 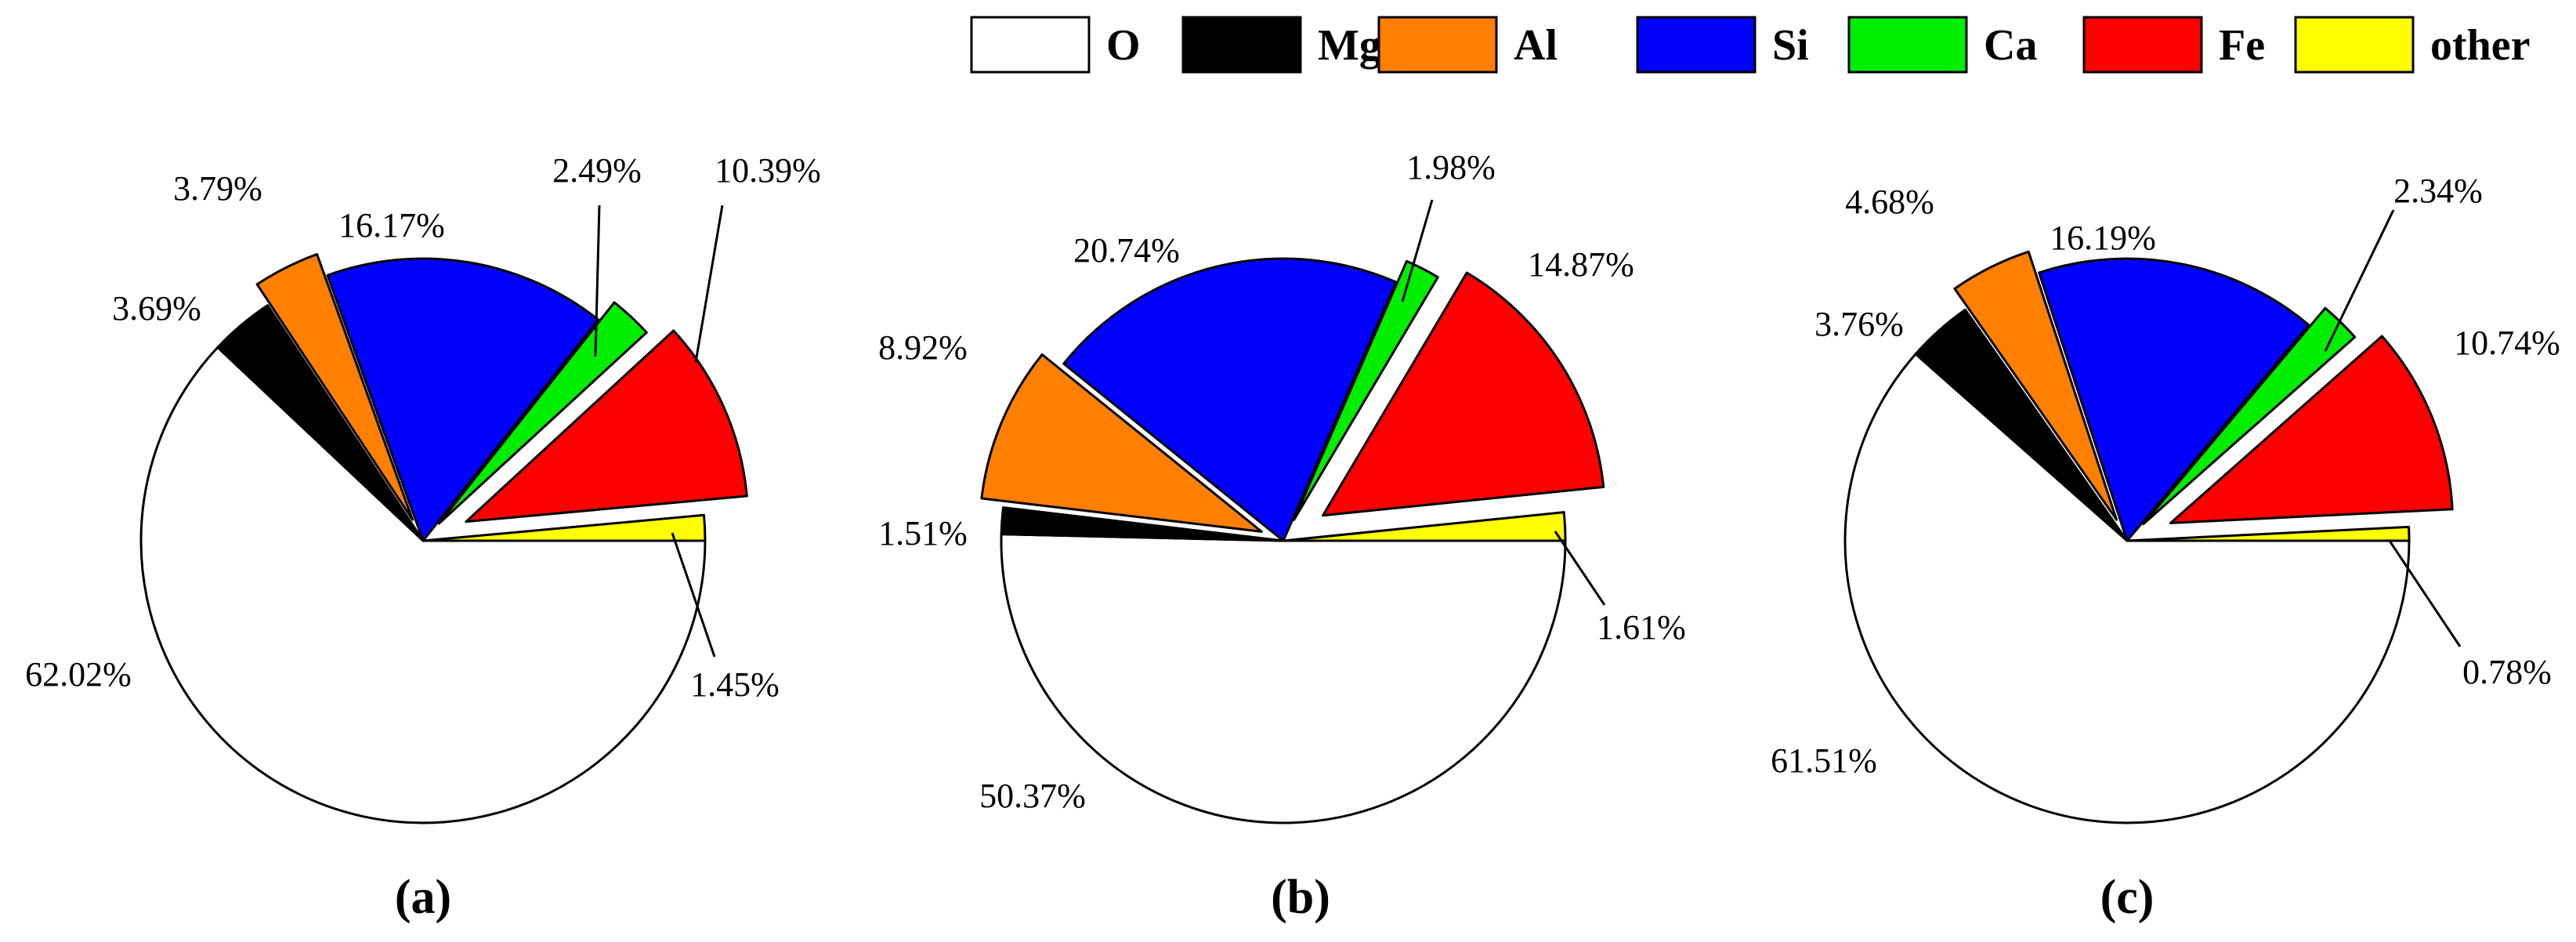 What do you see at coordinates (709, 284) in the screenshot?
I see `leader-line-fe` at bounding box center [709, 284].